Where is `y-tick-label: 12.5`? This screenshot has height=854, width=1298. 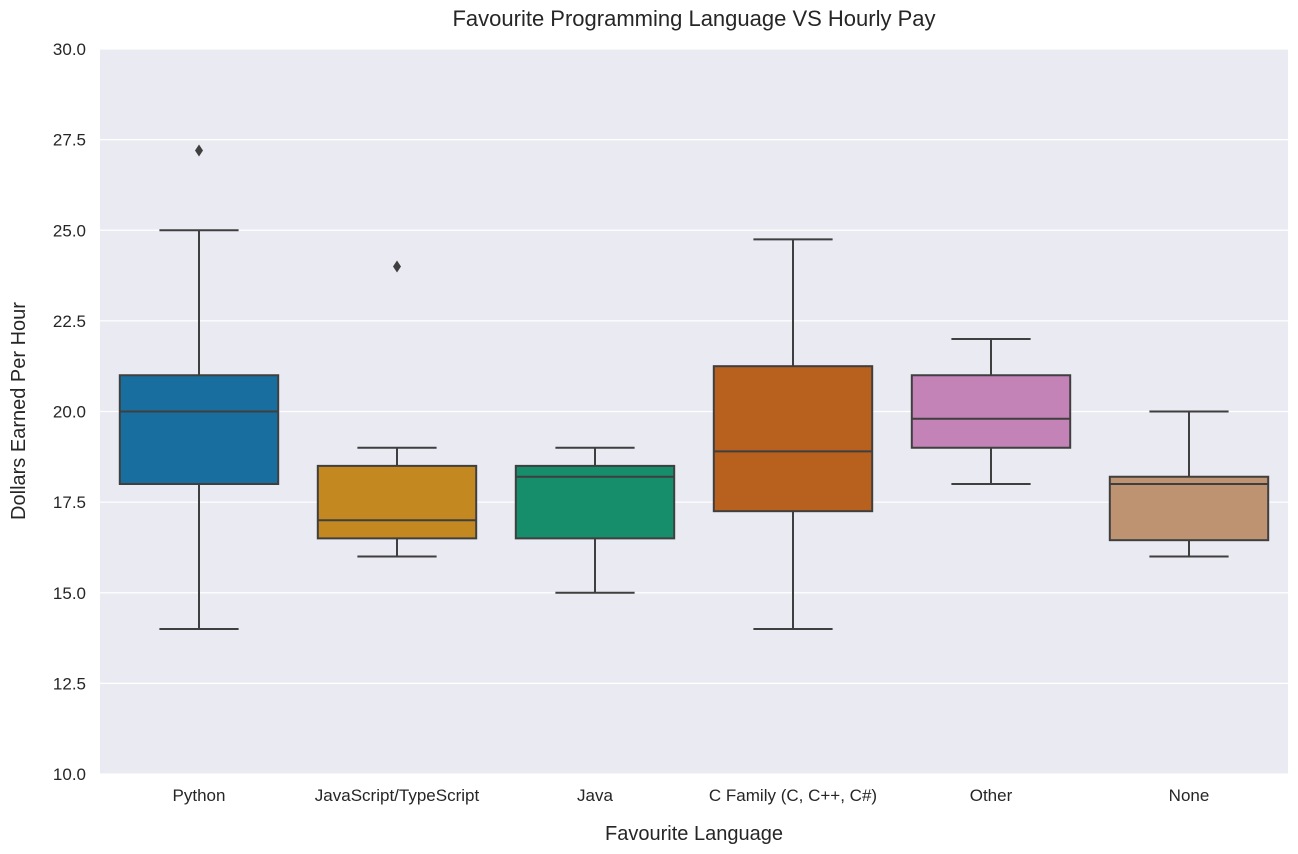 y-tick-label: 12.5 is located at coordinates (69, 683).